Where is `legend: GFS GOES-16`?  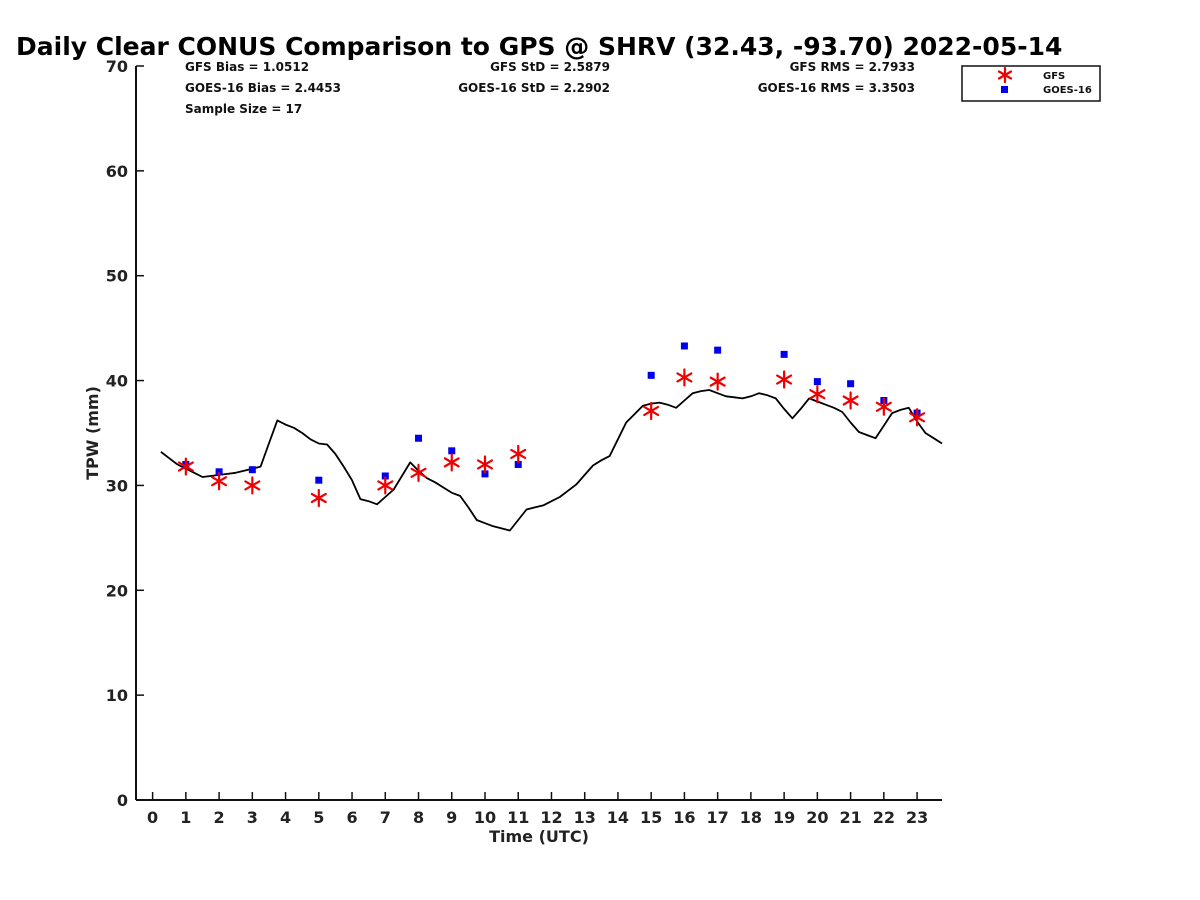
legend: GFS GOES-16 is located at coordinates (1031, 83).